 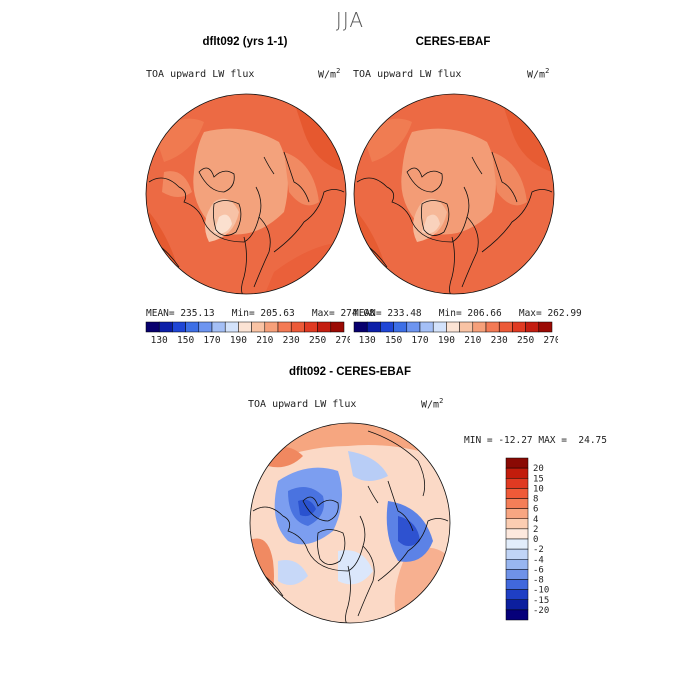 What do you see at coordinates (541, 591) in the screenshot?
I see `colorbar-tick-label: -10` at bounding box center [541, 591].